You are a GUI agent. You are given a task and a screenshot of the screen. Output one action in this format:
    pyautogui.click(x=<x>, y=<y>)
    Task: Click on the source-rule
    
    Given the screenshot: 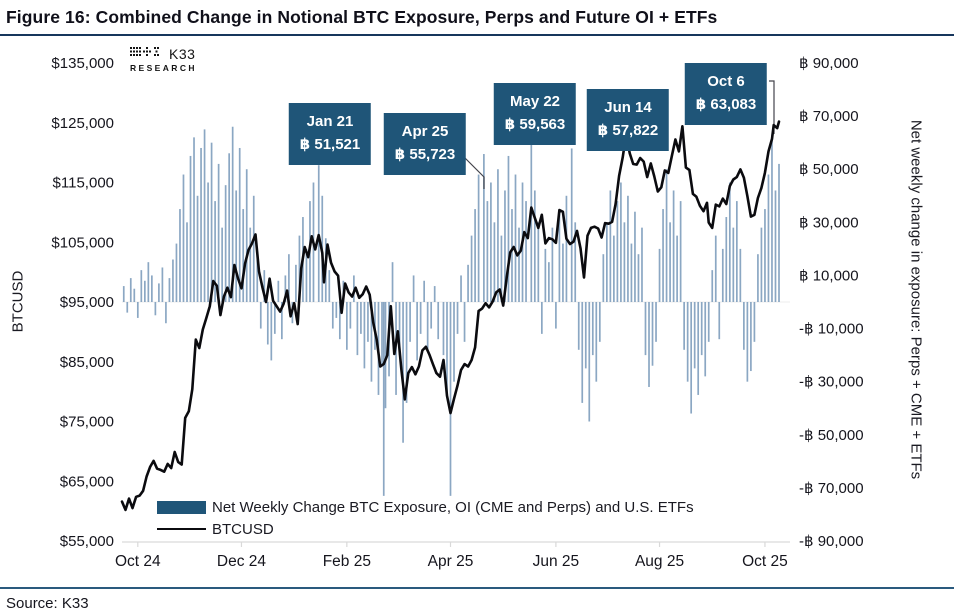 What is the action you would take?
    pyautogui.click(x=477, y=588)
    